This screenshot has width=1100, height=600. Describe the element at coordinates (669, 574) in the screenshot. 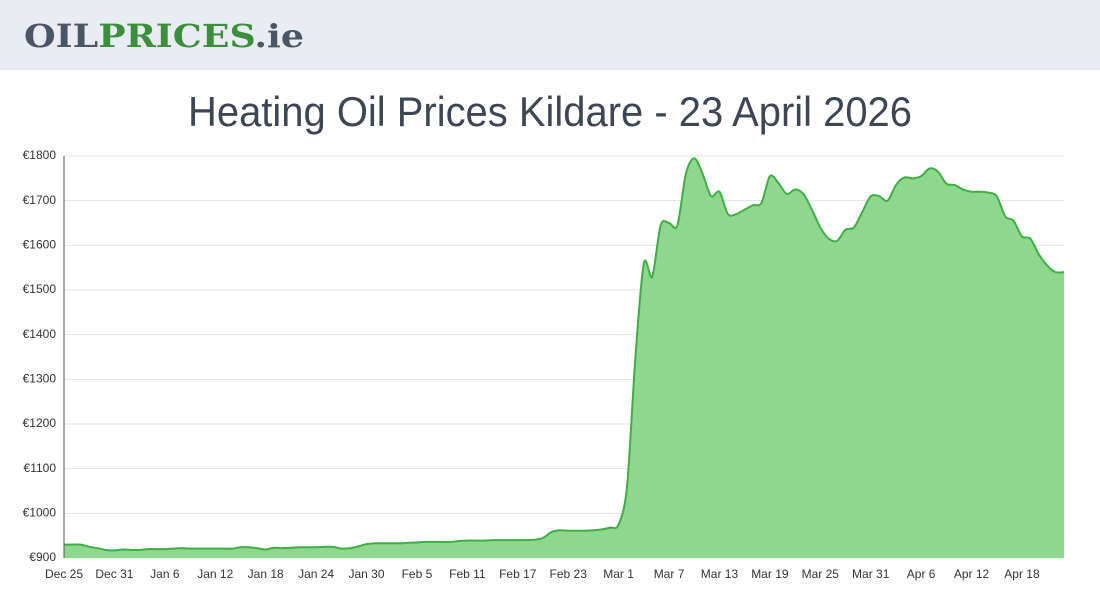

I see `x-tick-label: Mar 7` at that location.